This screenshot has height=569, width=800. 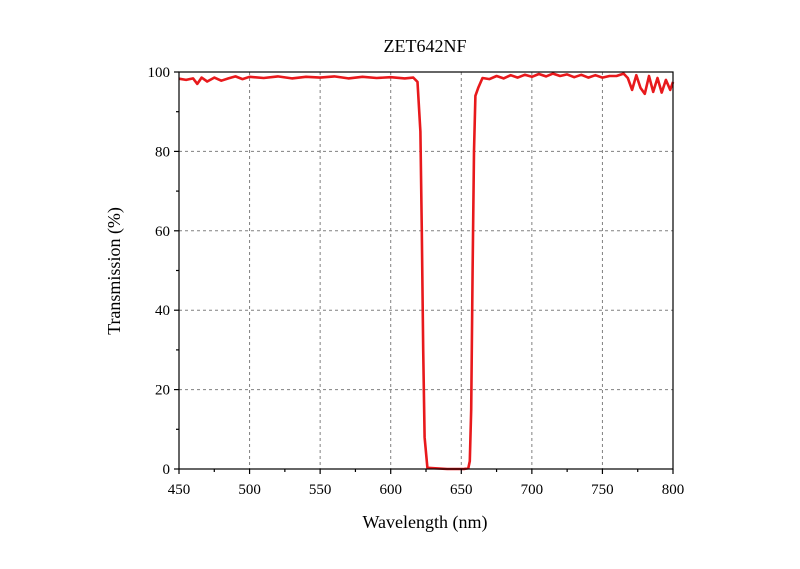 What do you see at coordinates (162, 391) in the screenshot?
I see `y-tick-label: 20` at bounding box center [162, 391].